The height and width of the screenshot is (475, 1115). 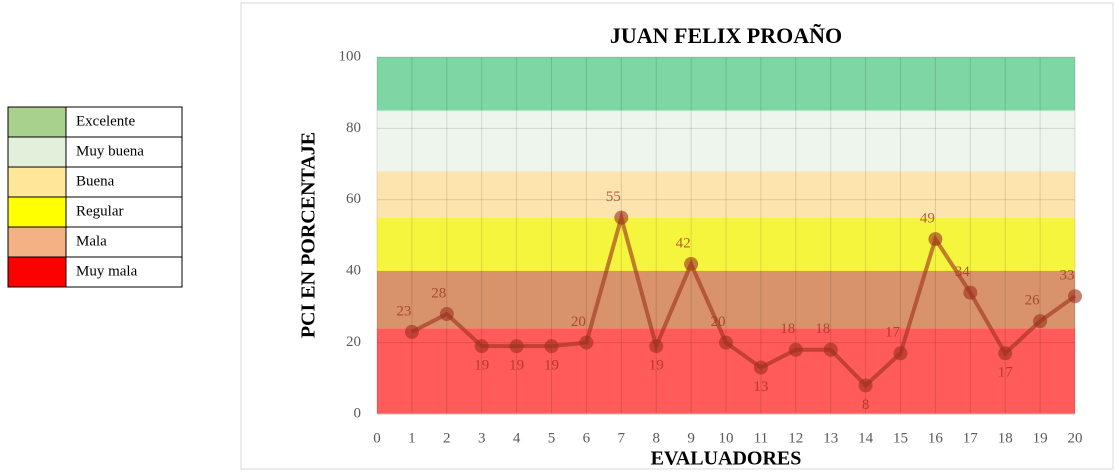 What do you see at coordinates (110, 151) in the screenshot?
I see `legend-label: Muy buena` at bounding box center [110, 151].